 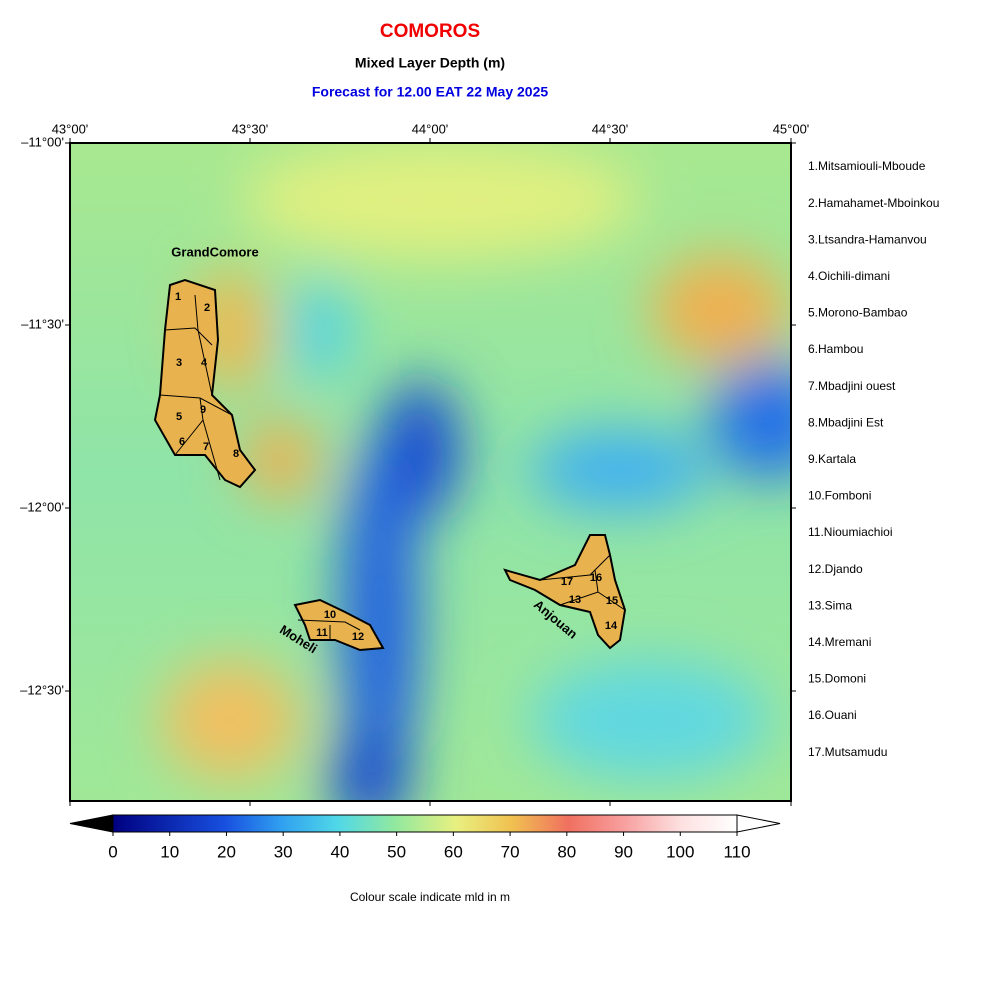 What do you see at coordinates (858, 313) in the screenshot?
I see `legend-entry: 5.Morono-Bambao` at bounding box center [858, 313].